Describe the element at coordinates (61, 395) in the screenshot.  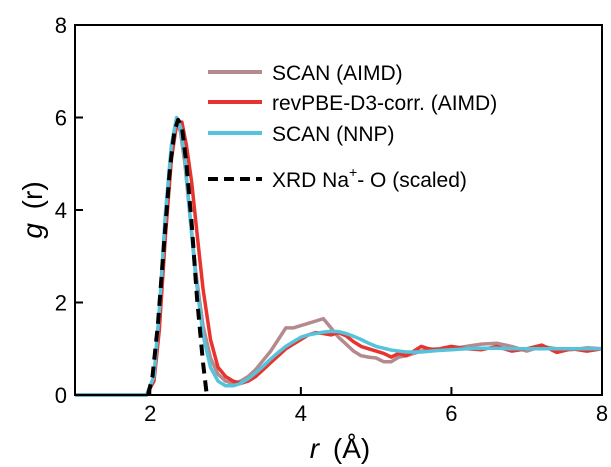
I see `y-tick-label: 0` at that location.